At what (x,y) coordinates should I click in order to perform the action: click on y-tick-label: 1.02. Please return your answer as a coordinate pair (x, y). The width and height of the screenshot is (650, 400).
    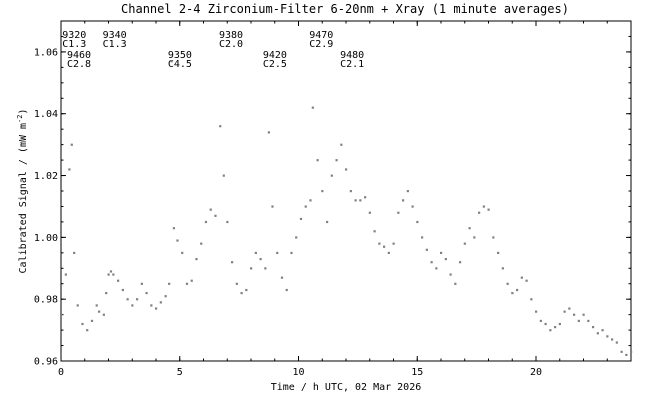
    Looking at the image, I should click on (46, 176).